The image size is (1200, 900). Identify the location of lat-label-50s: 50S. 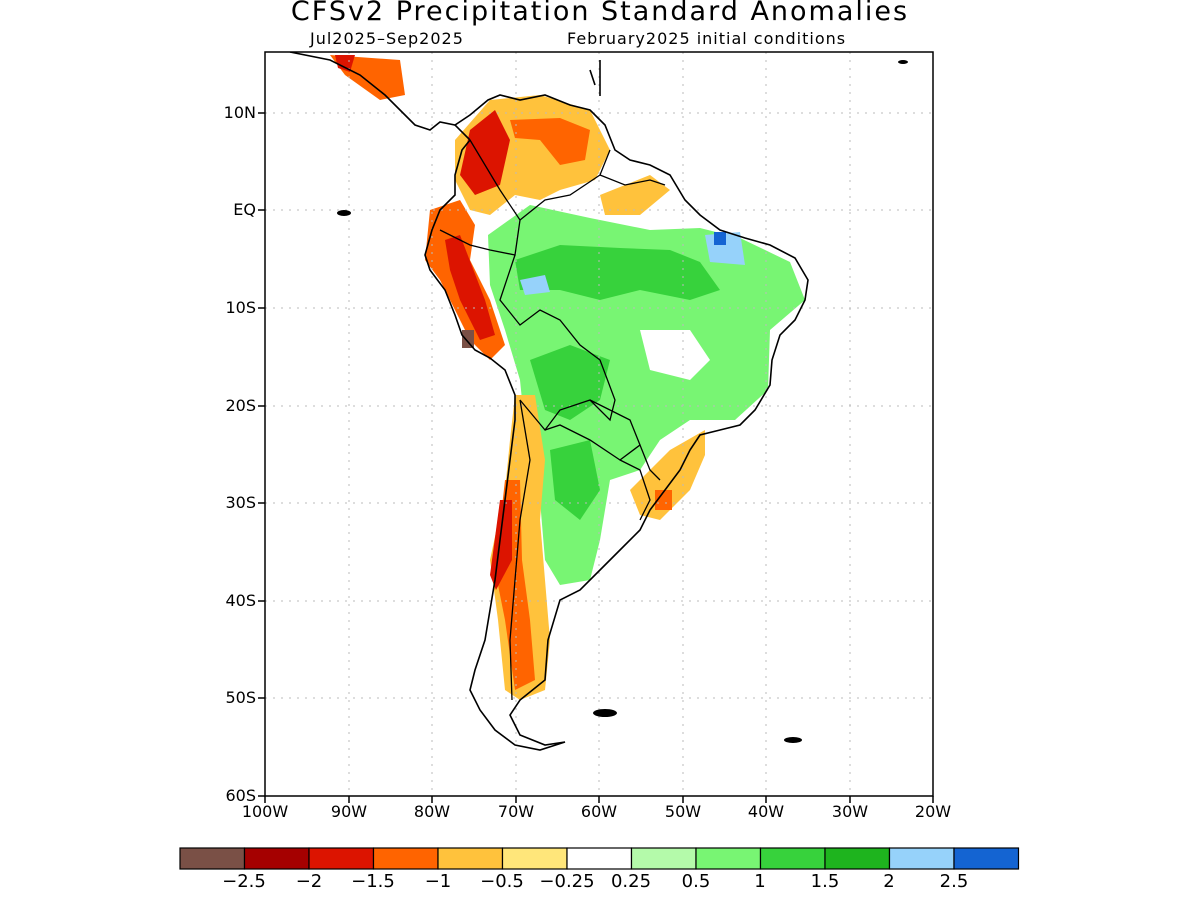
(240, 697).